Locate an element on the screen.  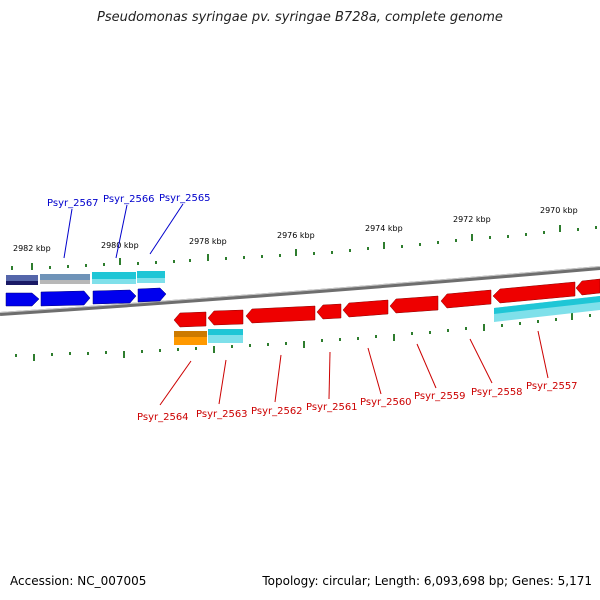
gene-label-psyr-2557: Psyr_2557 is located at coordinates (552, 386).